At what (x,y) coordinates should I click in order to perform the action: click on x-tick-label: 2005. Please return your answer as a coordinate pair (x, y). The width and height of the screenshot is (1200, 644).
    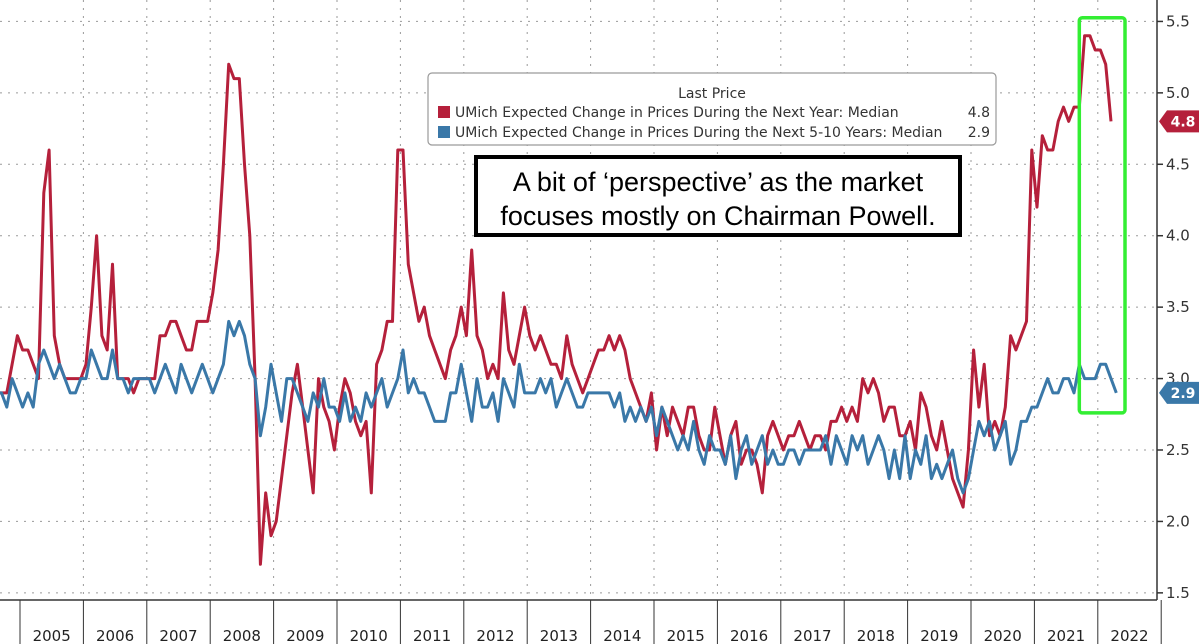
    Looking at the image, I should click on (52, 635).